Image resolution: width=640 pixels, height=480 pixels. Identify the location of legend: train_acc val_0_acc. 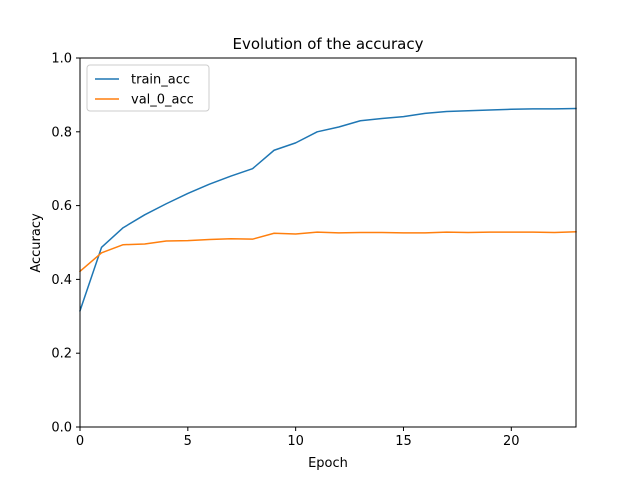
(148, 88).